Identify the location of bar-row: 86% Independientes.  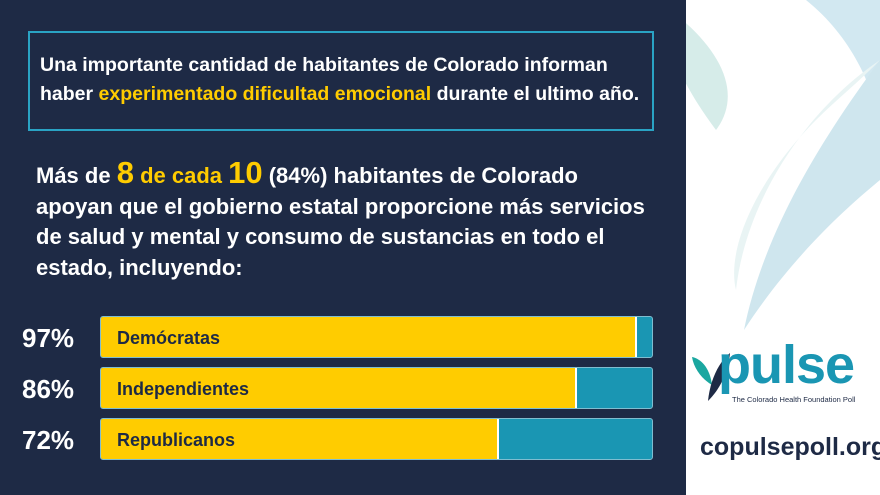
(343, 389).